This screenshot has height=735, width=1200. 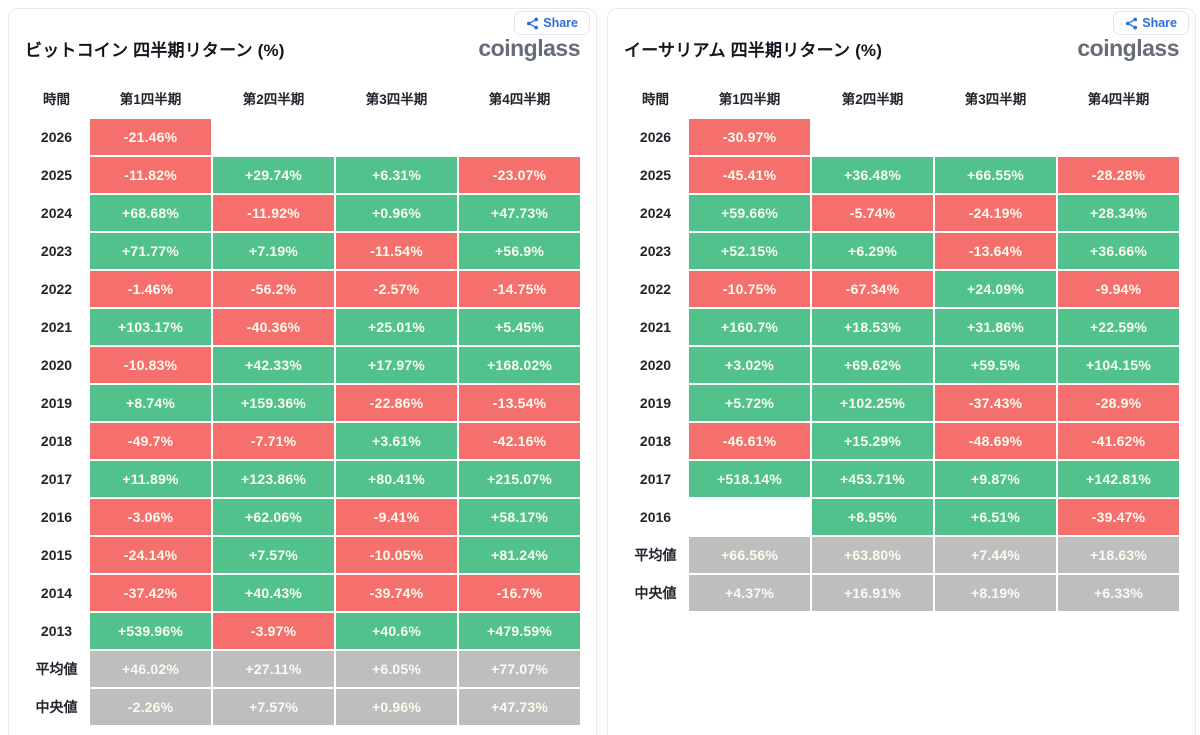 What do you see at coordinates (749, 213) in the screenshot?
I see `value-cell: +59.66%` at bounding box center [749, 213].